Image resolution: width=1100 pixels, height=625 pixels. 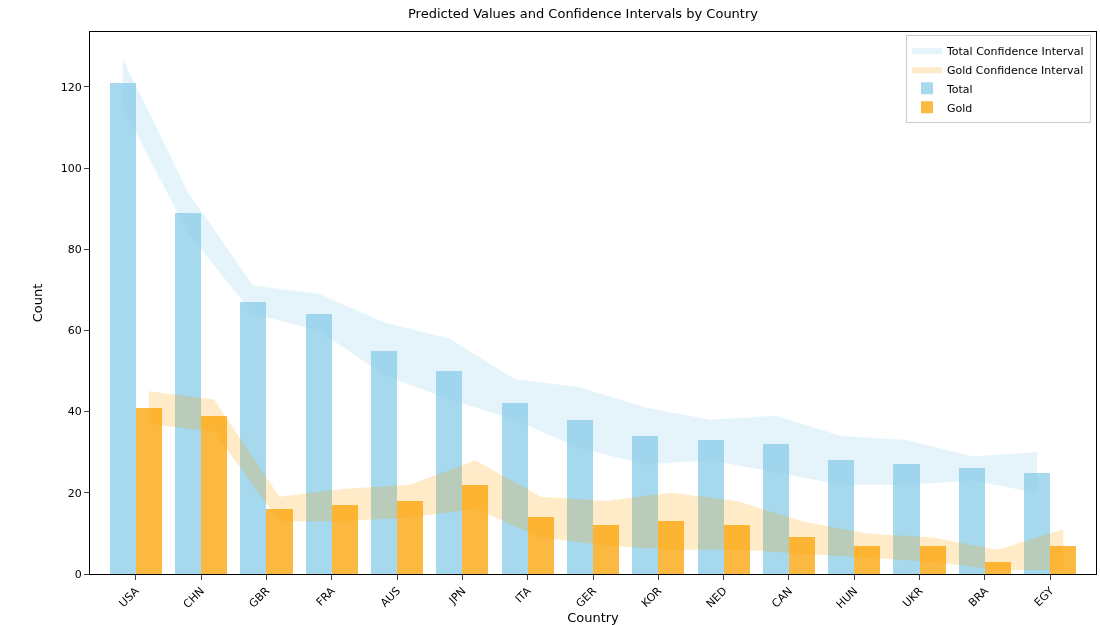 What do you see at coordinates (74, 250) in the screenshot?
I see `y-tick-label: 80` at bounding box center [74, 250].